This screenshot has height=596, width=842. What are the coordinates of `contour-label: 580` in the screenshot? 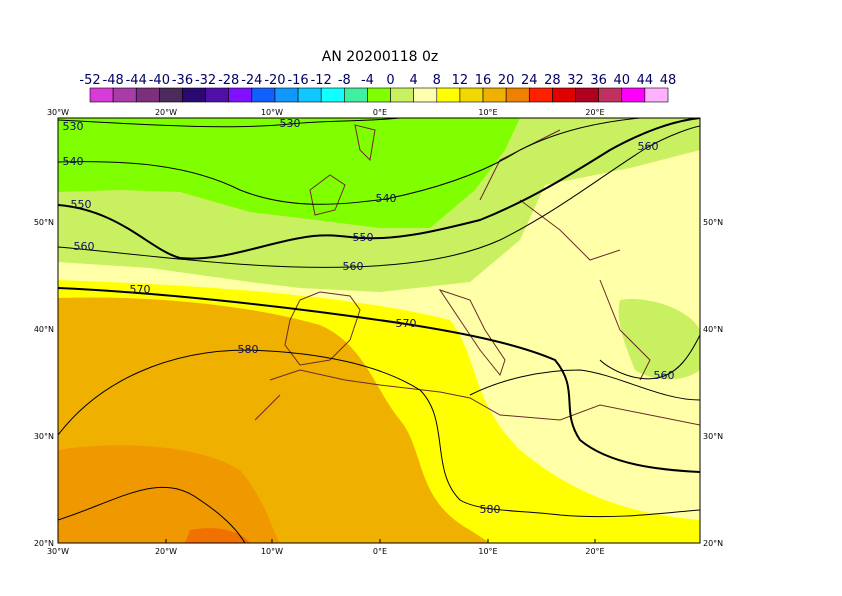 It's located at (248, 349).